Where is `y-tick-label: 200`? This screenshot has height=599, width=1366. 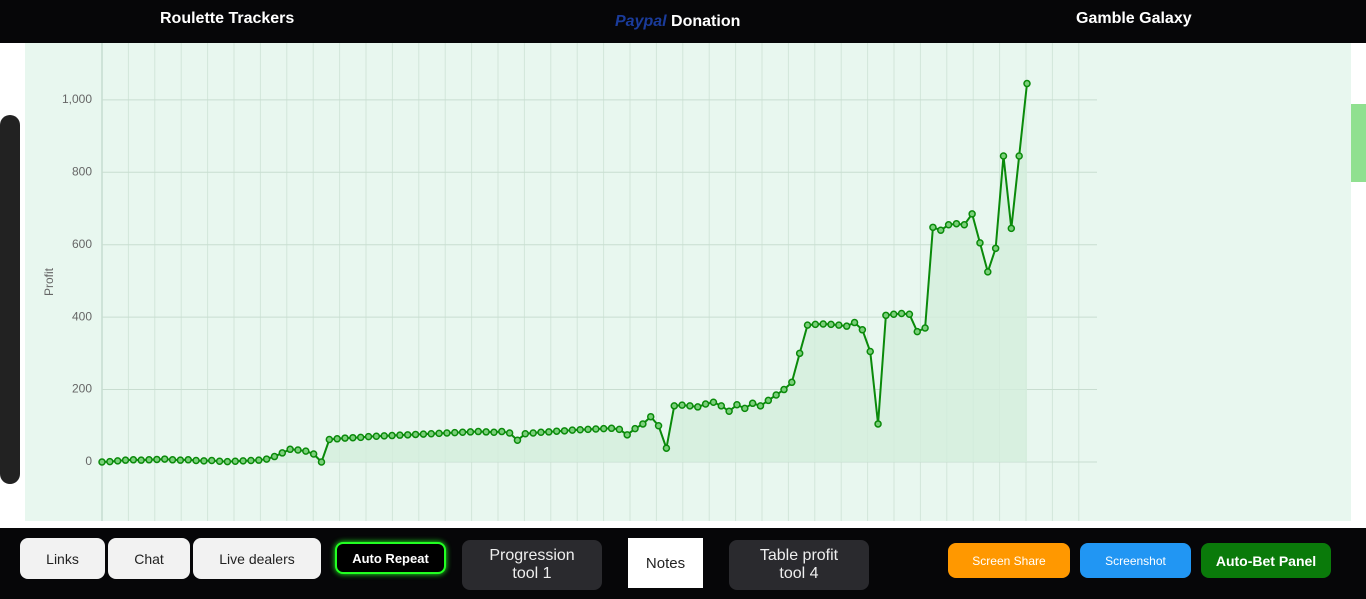 y-tick-label: 200 is located at coordinates (82, 389).